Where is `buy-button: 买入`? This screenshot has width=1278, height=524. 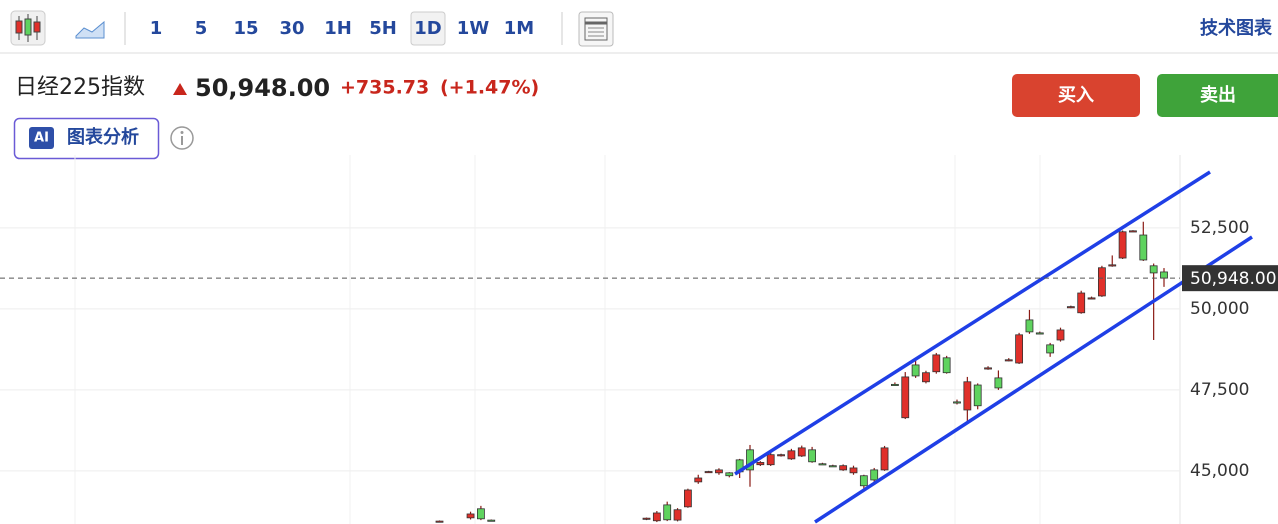
buy-button: 买入 is located at coordinates (1076, 95).